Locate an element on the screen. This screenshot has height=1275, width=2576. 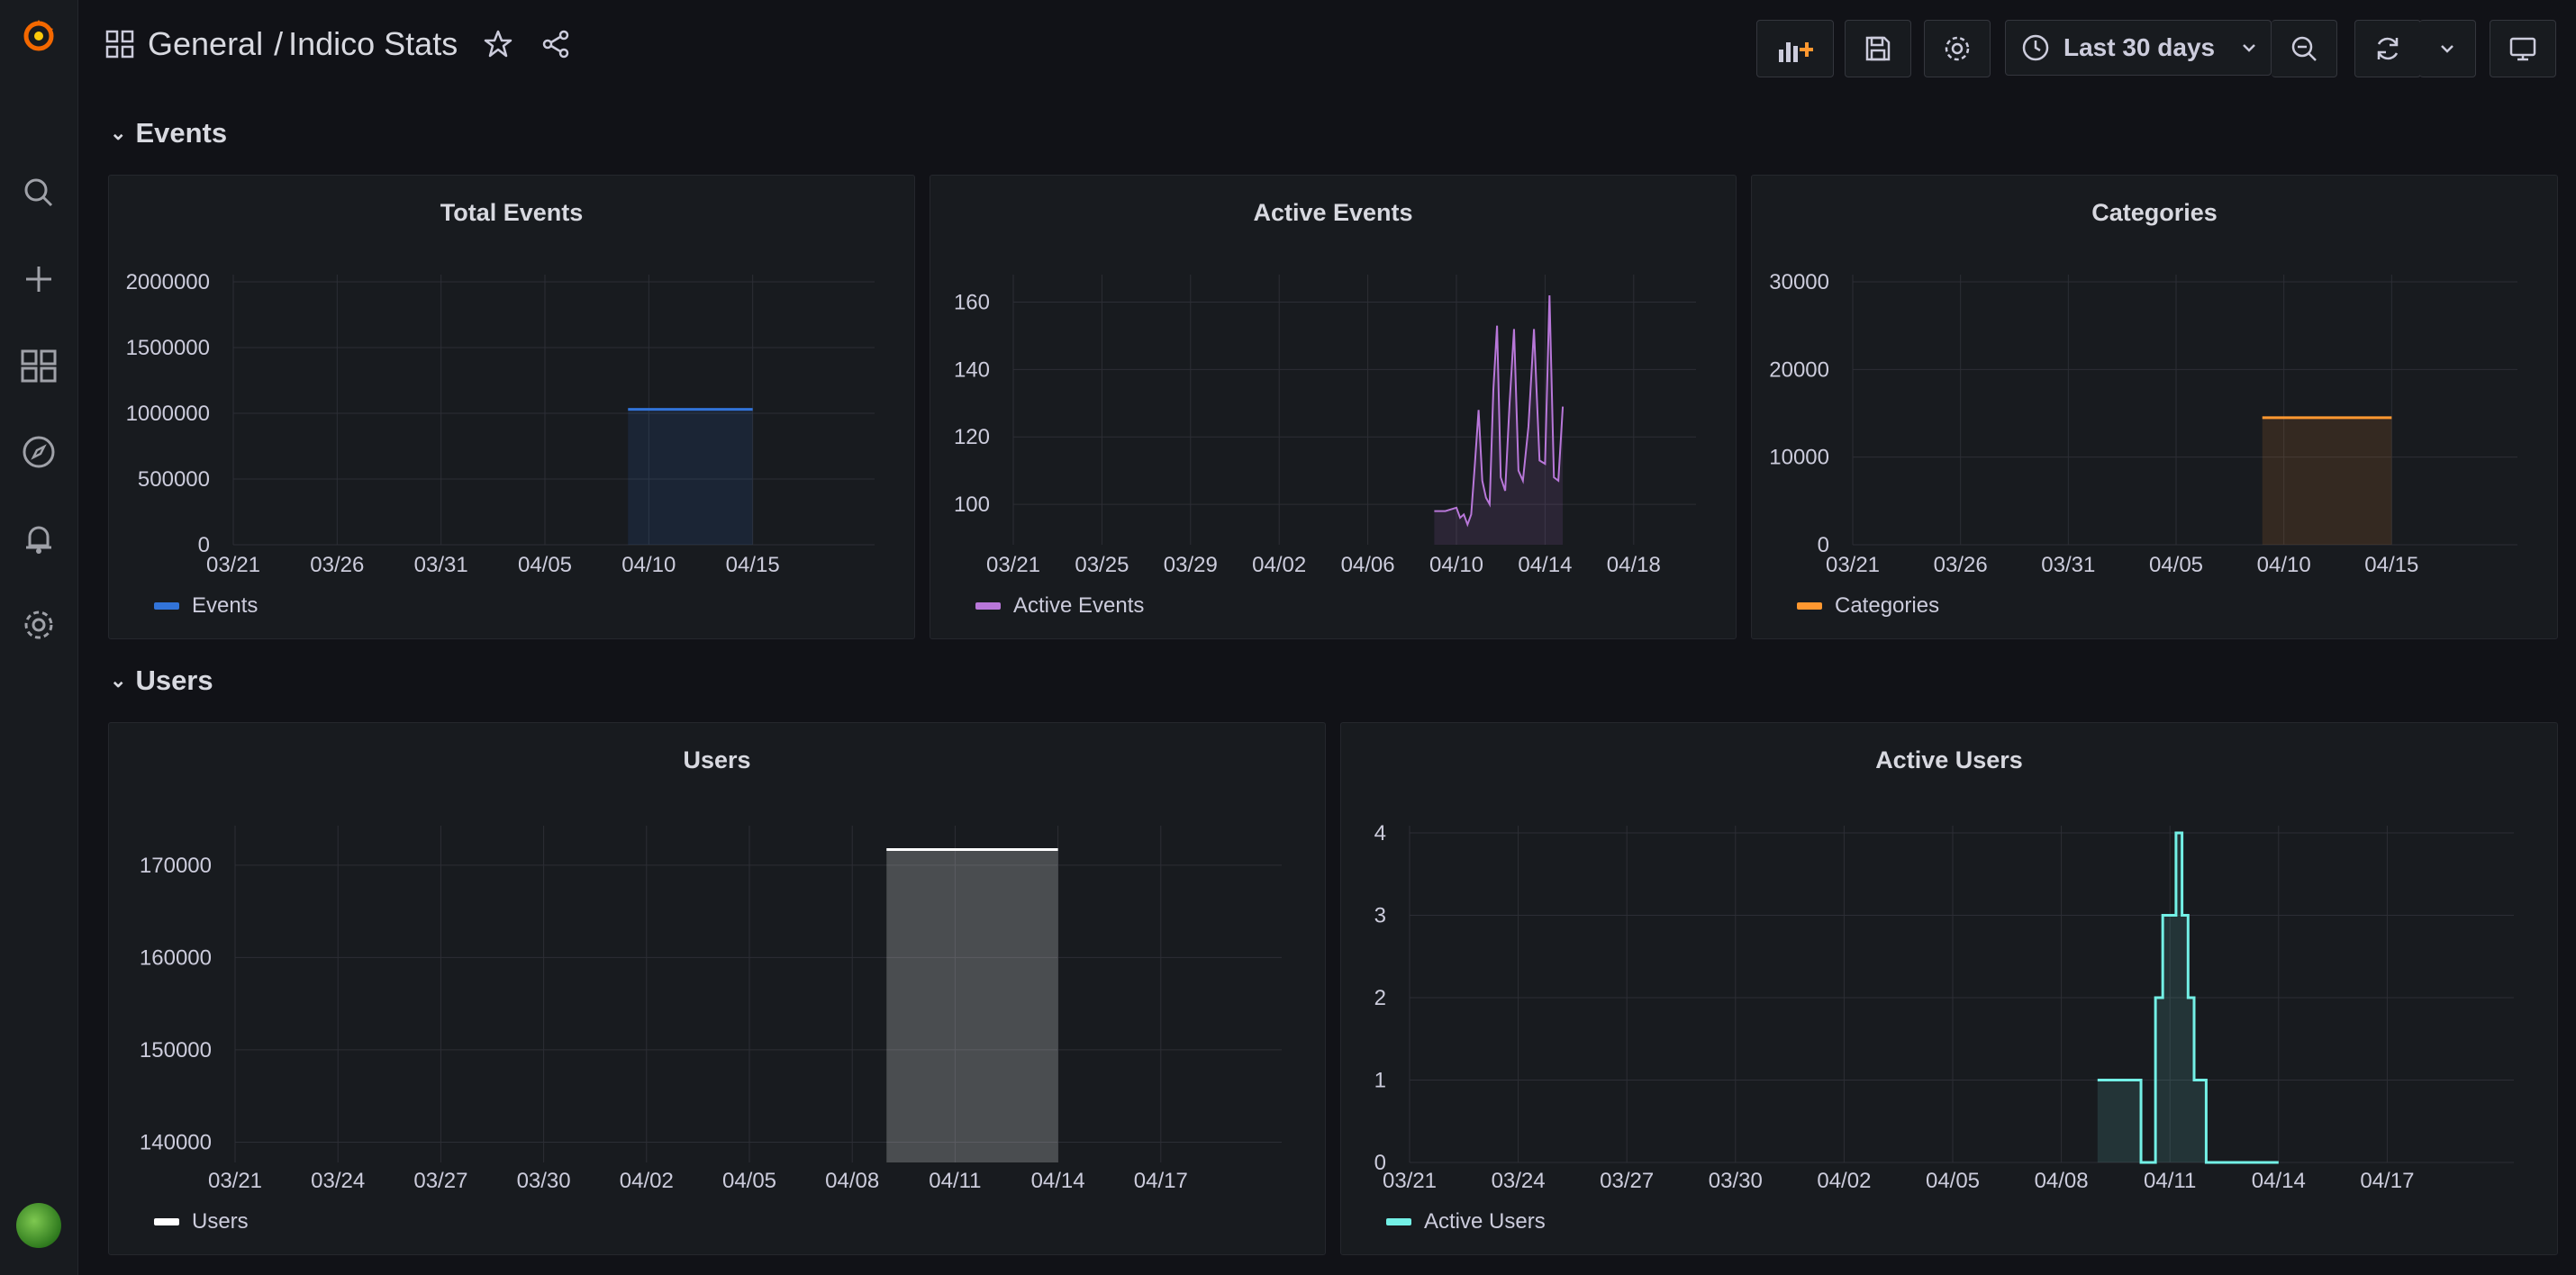
y-tick-label: 160 is located at coordinates (972, 302).